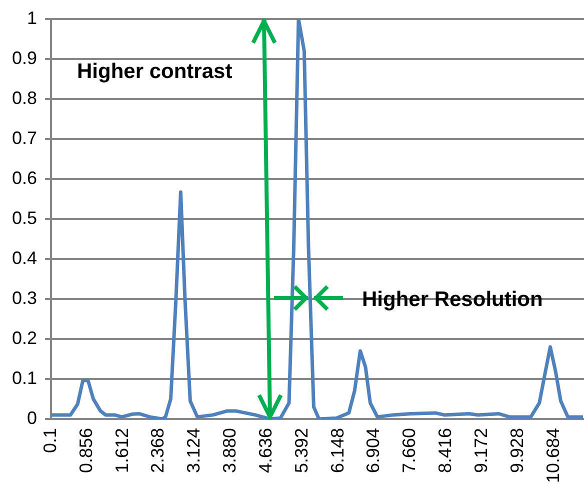 This screenshot has width=584, height=490. Describe the element at coordinates (409, 450) in the screenshot. I see `x-tick-label: 7.660` at that location.